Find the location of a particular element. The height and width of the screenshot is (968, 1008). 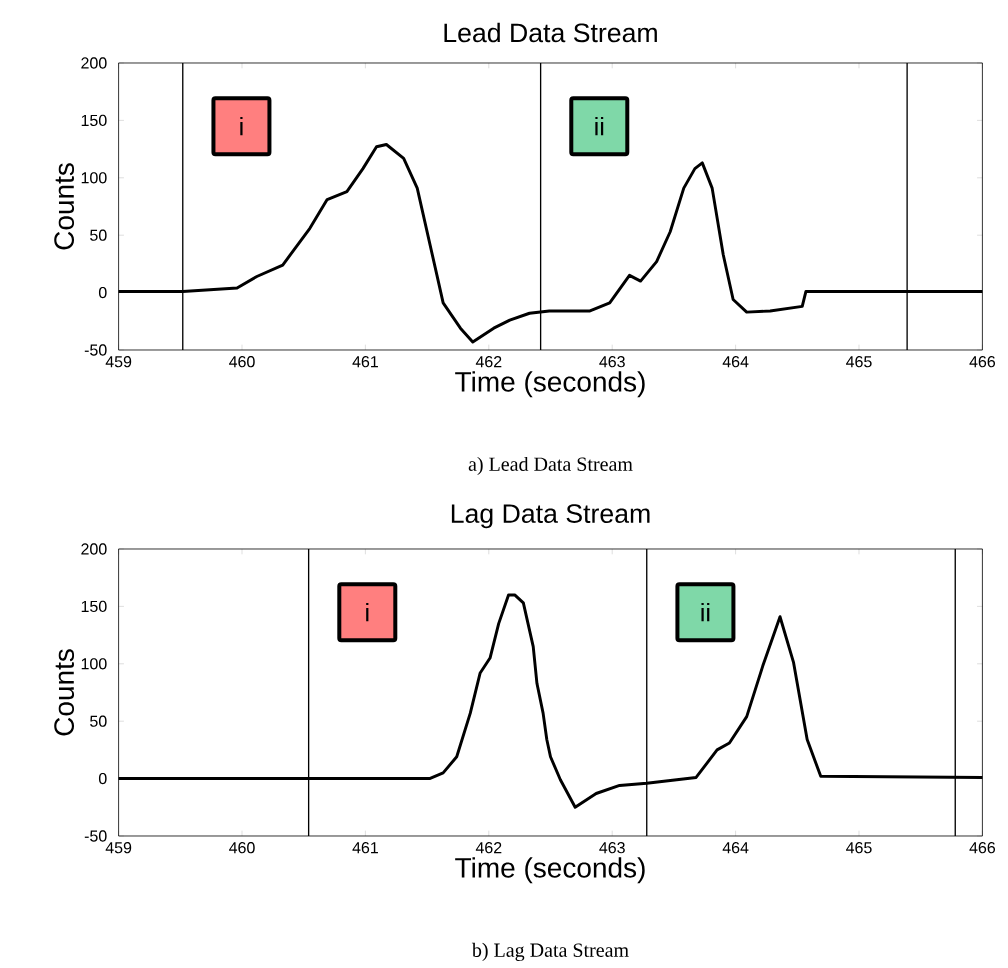

chart-title: Lead Data Stream is located at coordinates (550, 32).